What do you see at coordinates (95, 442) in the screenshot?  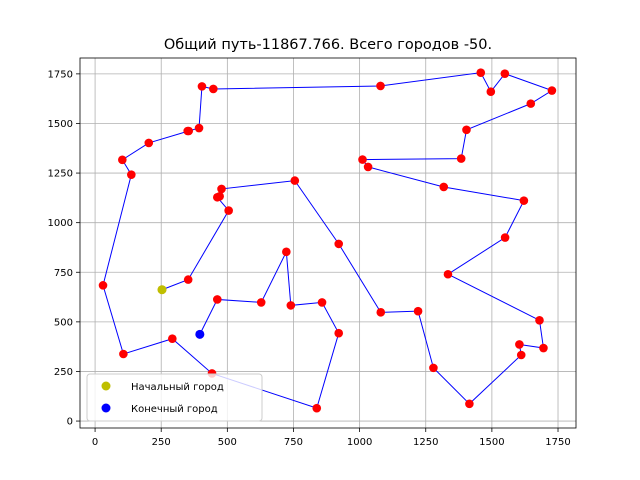 I see `x-tick-label: 0` at bounding box center [95, 442].